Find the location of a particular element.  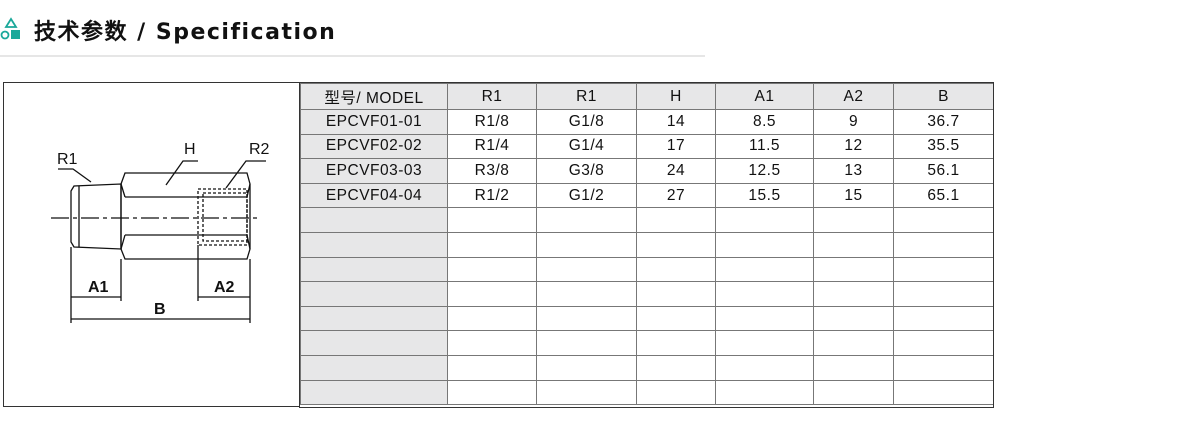

table-cell: 35.5 is located at coordinates (943, 146).